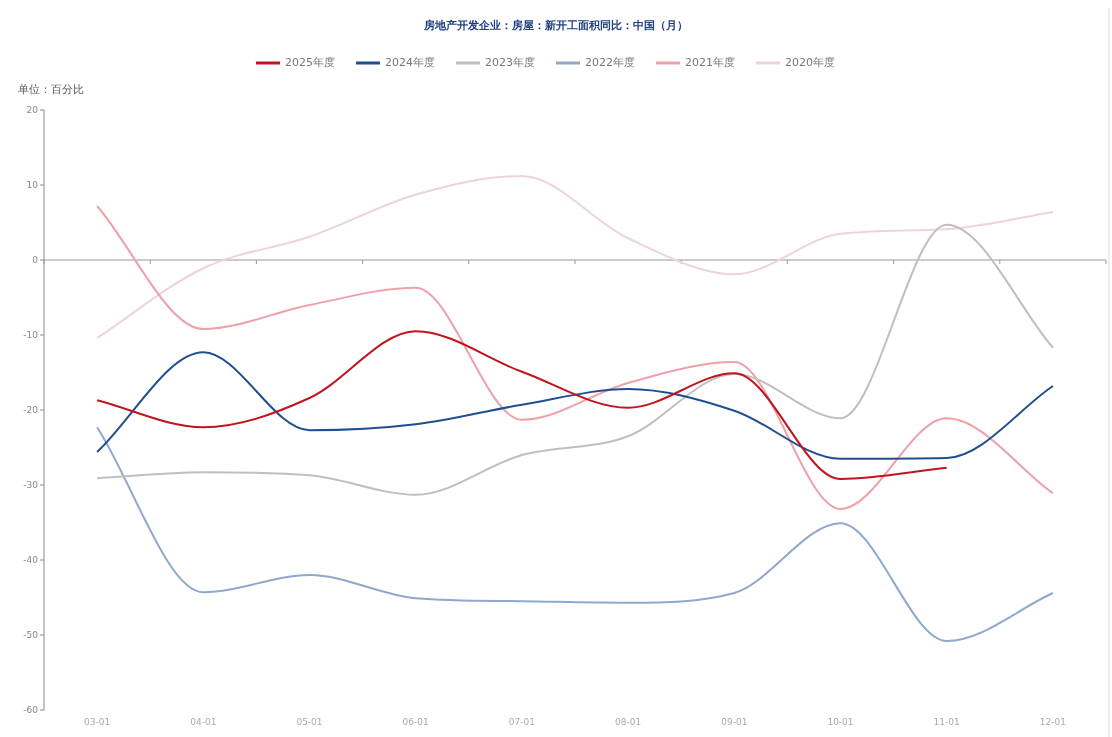  What do you see at coordinates (31, 335) in the screenshot?
I see `y-tick-label: -10` at bounding box center [31, 335].